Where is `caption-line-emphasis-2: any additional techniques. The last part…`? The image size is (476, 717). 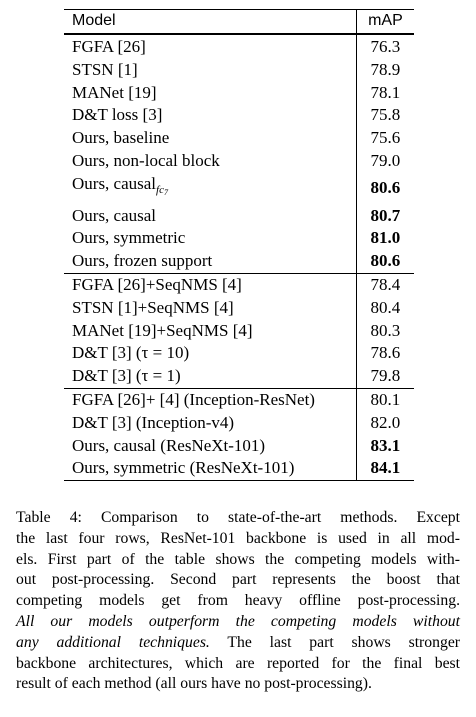 caption-line-emphasis-2: any additional techniques. The last part… is located at coordinates (238, 643).